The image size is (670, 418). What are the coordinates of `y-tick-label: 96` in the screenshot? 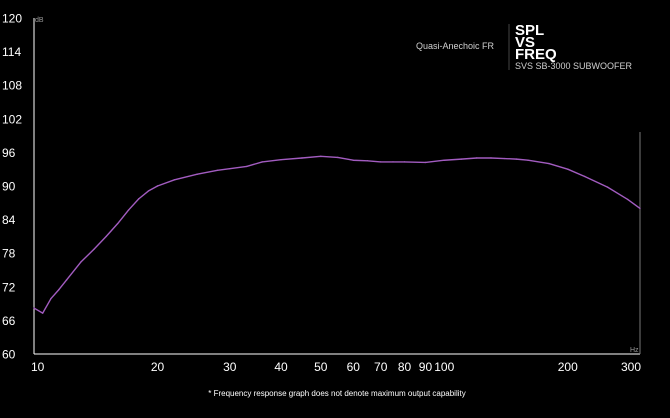 It's located at (9, 153).